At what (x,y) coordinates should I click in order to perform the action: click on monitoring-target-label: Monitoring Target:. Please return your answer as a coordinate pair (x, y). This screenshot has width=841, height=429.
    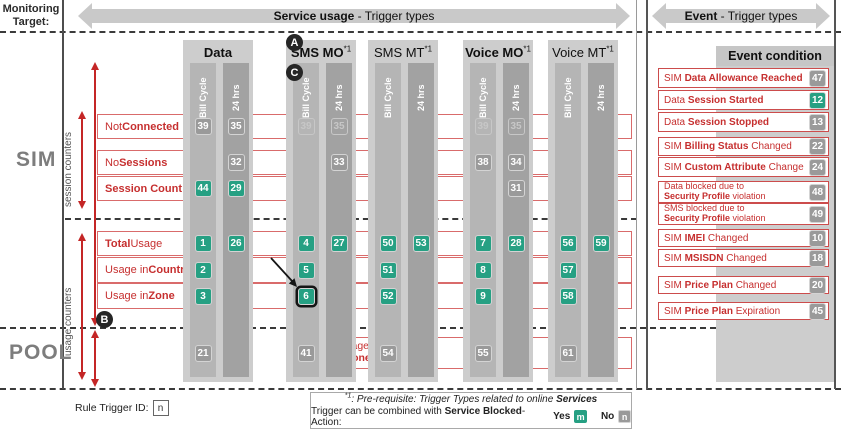
    Looking at the image, I should click on (31, 15).